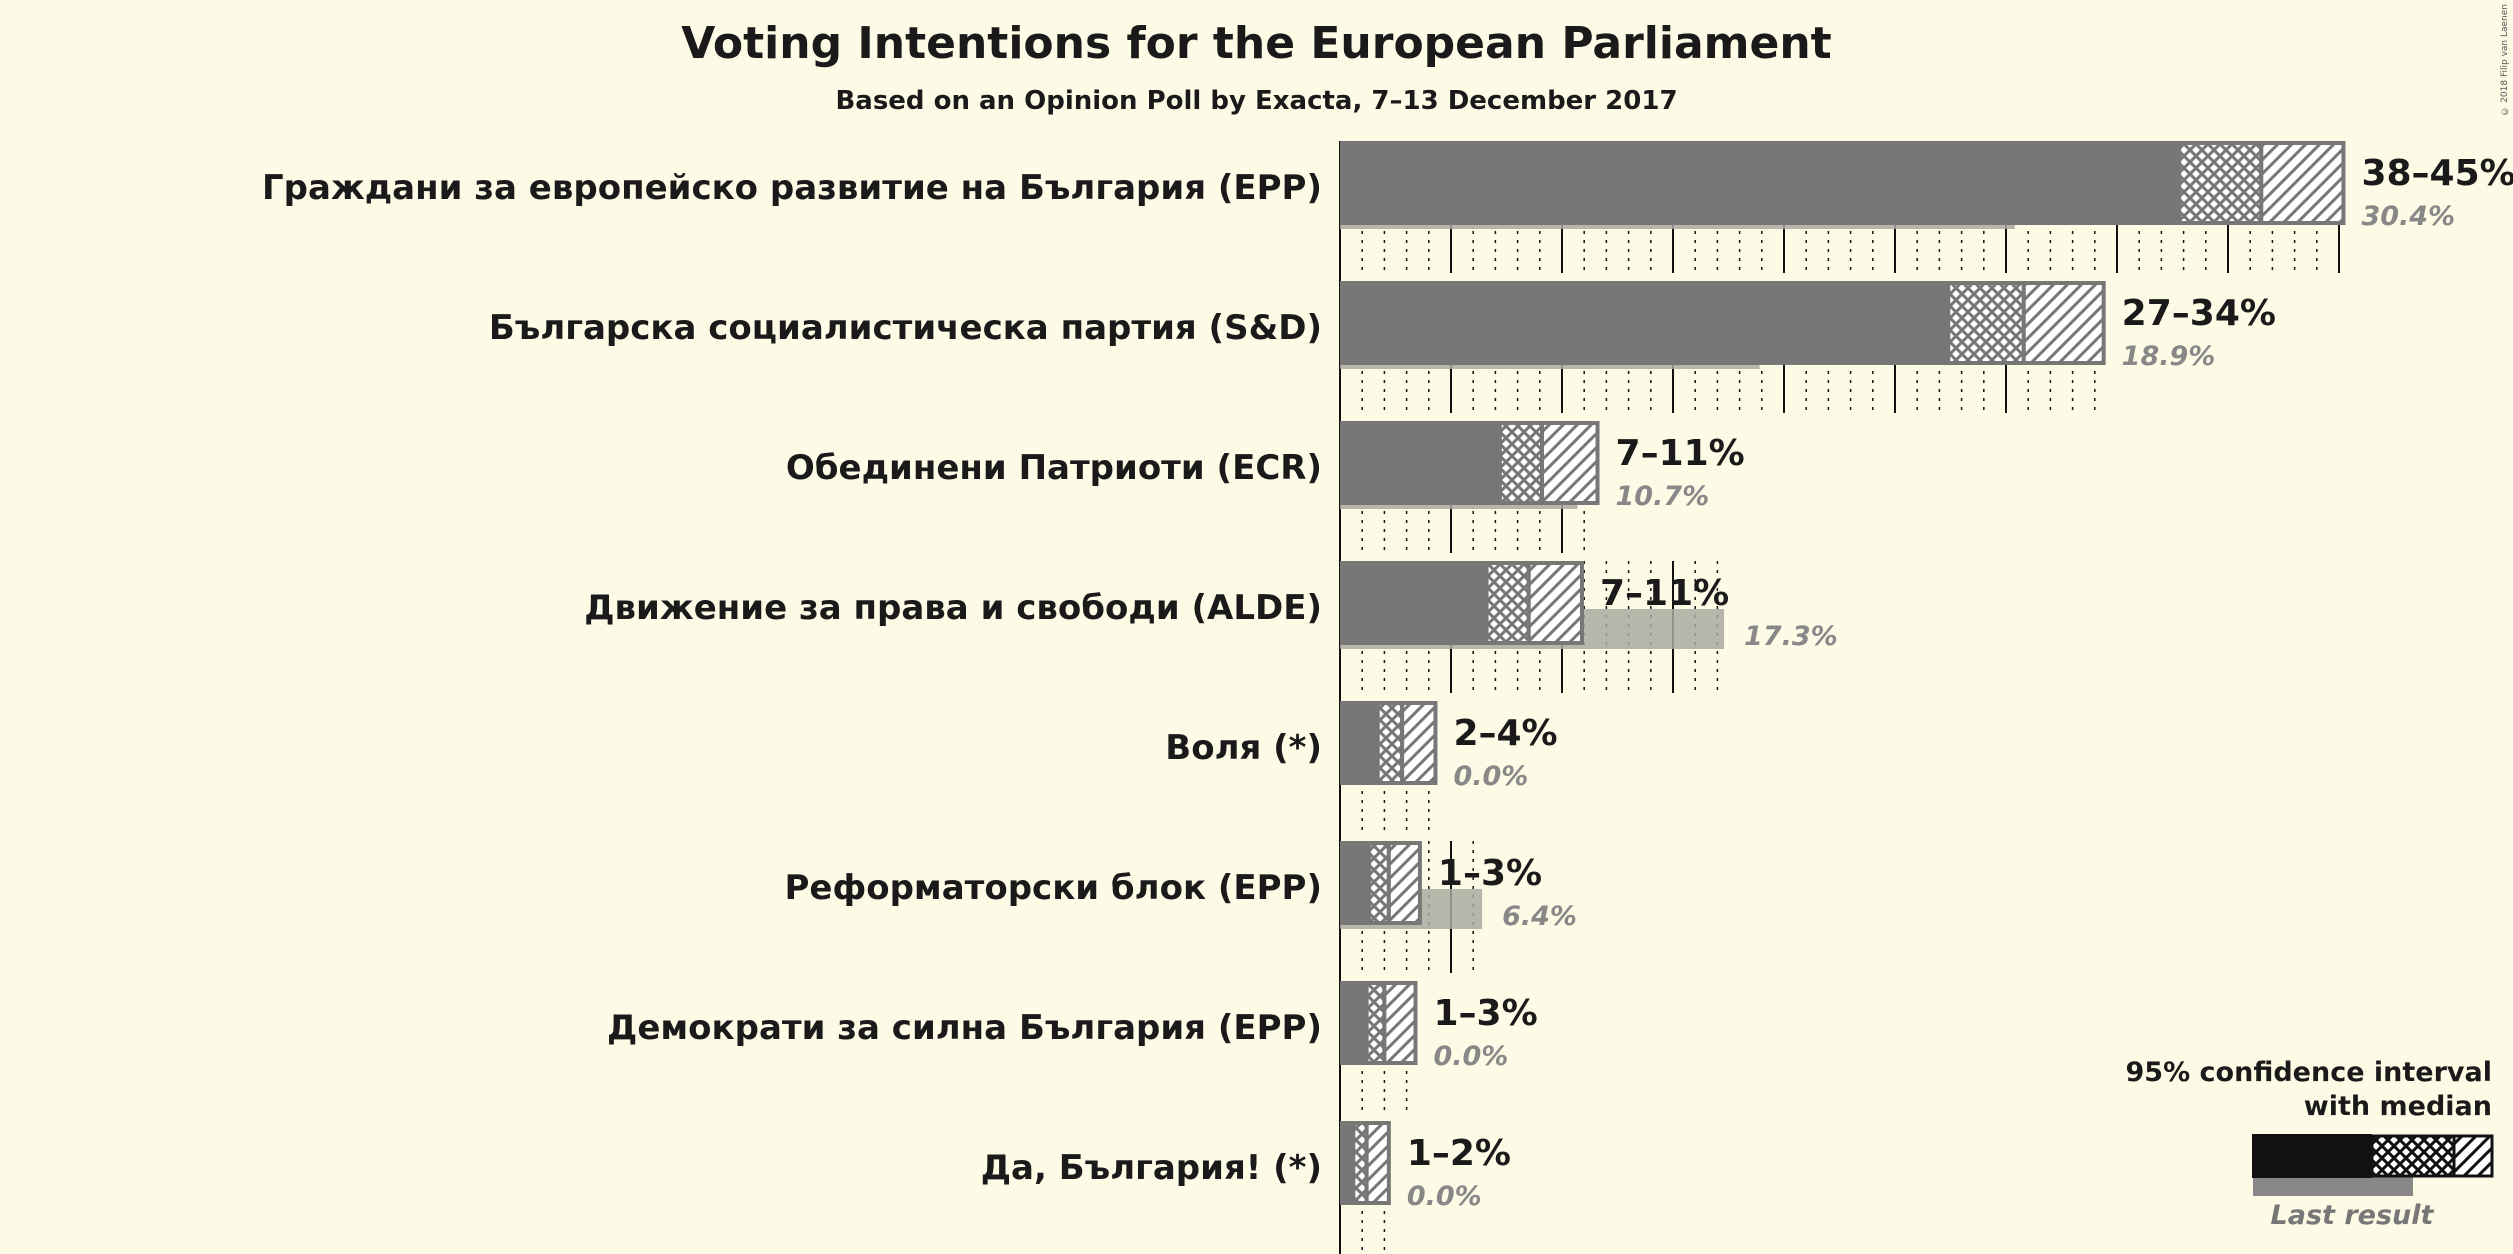 This screenshot has height=1254, width=2513. What do you see at coordinates (1459, 1153) in the screenshot?
I see `range-label: 1–2%` at bounding box center [1459, 1153].